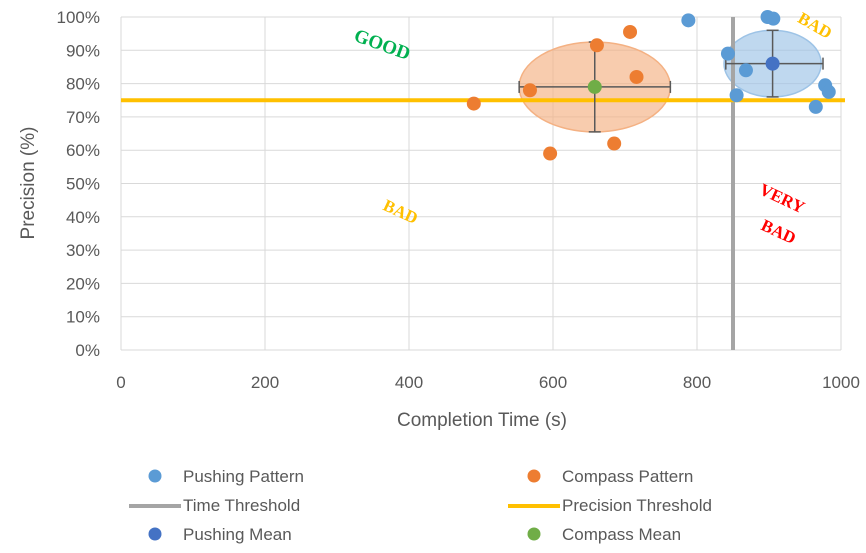 The image size is (866, 553). What do you see at coordinates (155, 534) in the screenshot?
I see `legend-swatch-pushing-mean` at bounding box center [155, 534].